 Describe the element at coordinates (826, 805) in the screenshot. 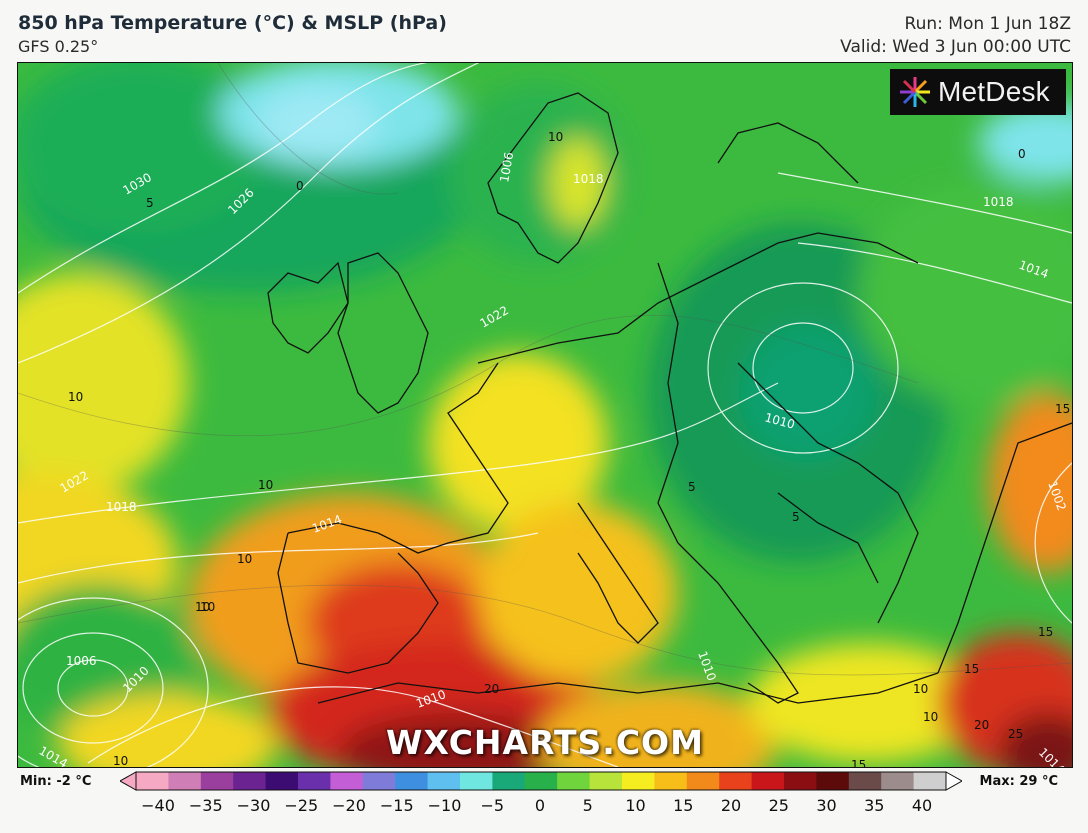

I see `scale-tick-label: 30` at that location.